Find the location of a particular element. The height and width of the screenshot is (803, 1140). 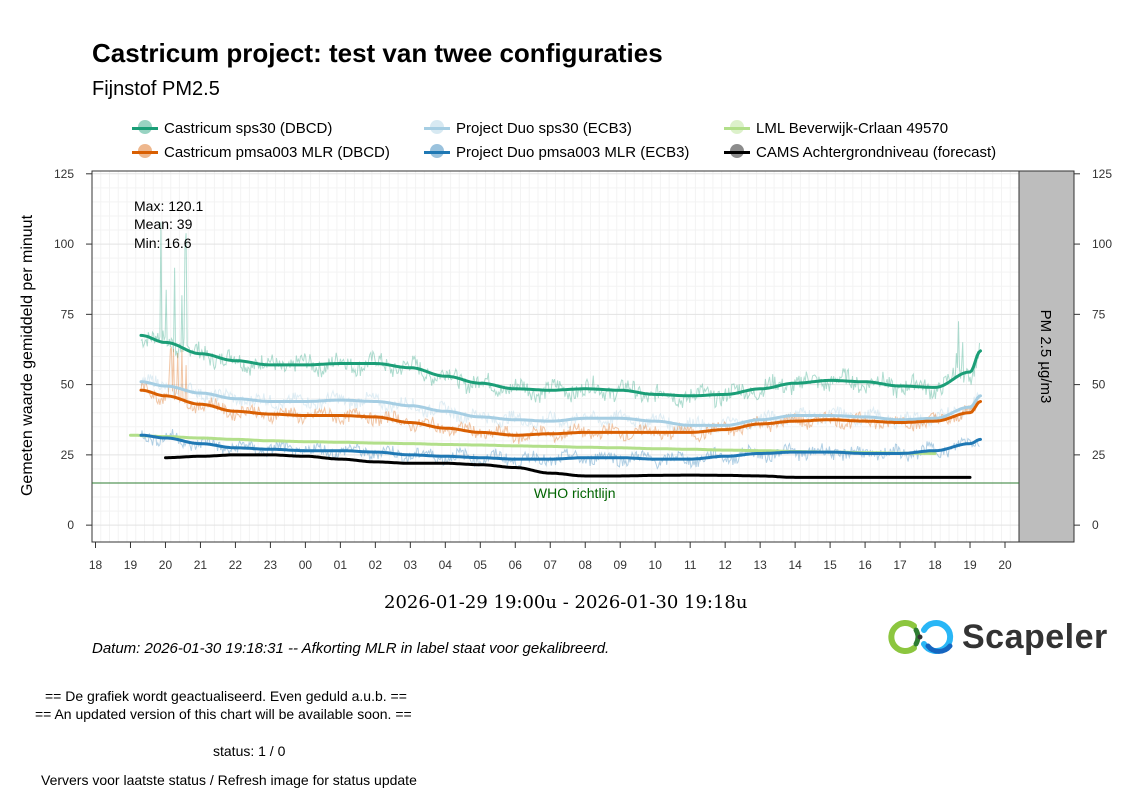

legend-label: Castricum pmsa003 MLR (DBCD) is located at coordinates (277, 152).